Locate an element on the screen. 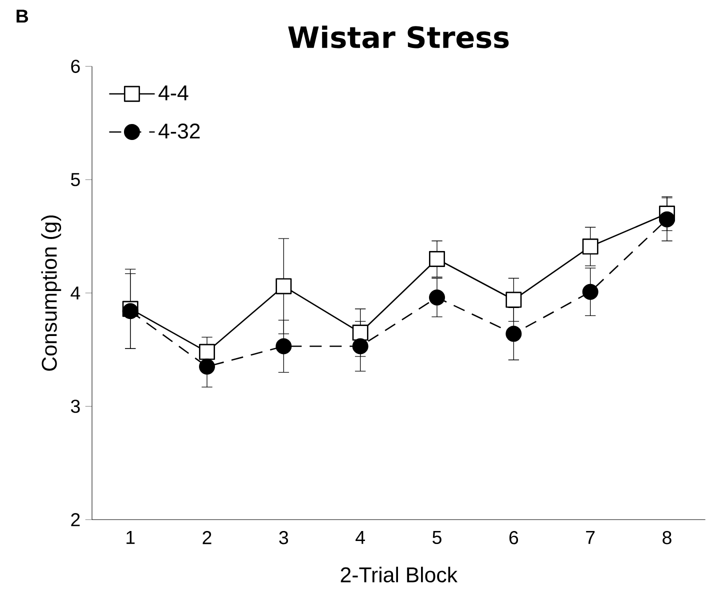  legend-label: 4-4 is located at coordinates (173, 93).